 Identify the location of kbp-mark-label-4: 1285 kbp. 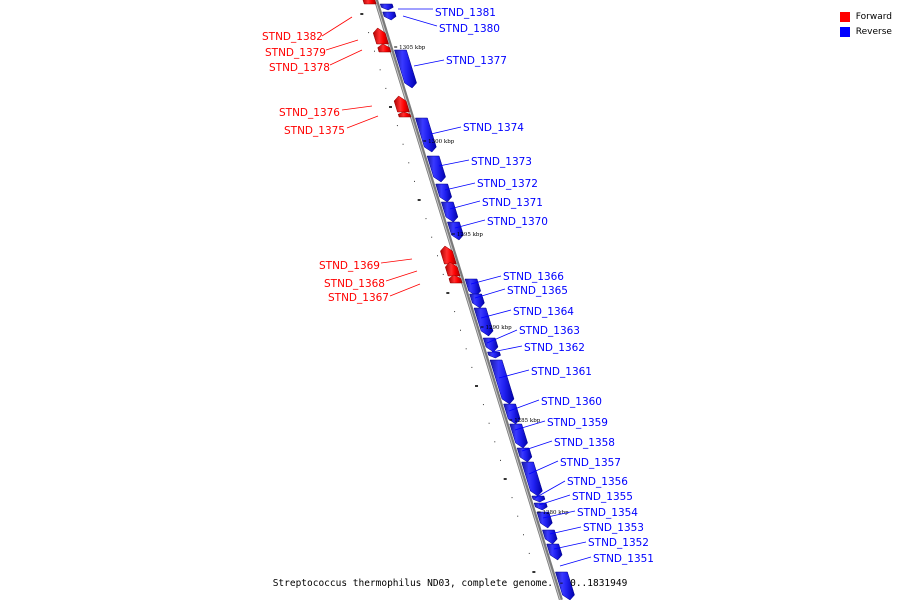
(527, 421).